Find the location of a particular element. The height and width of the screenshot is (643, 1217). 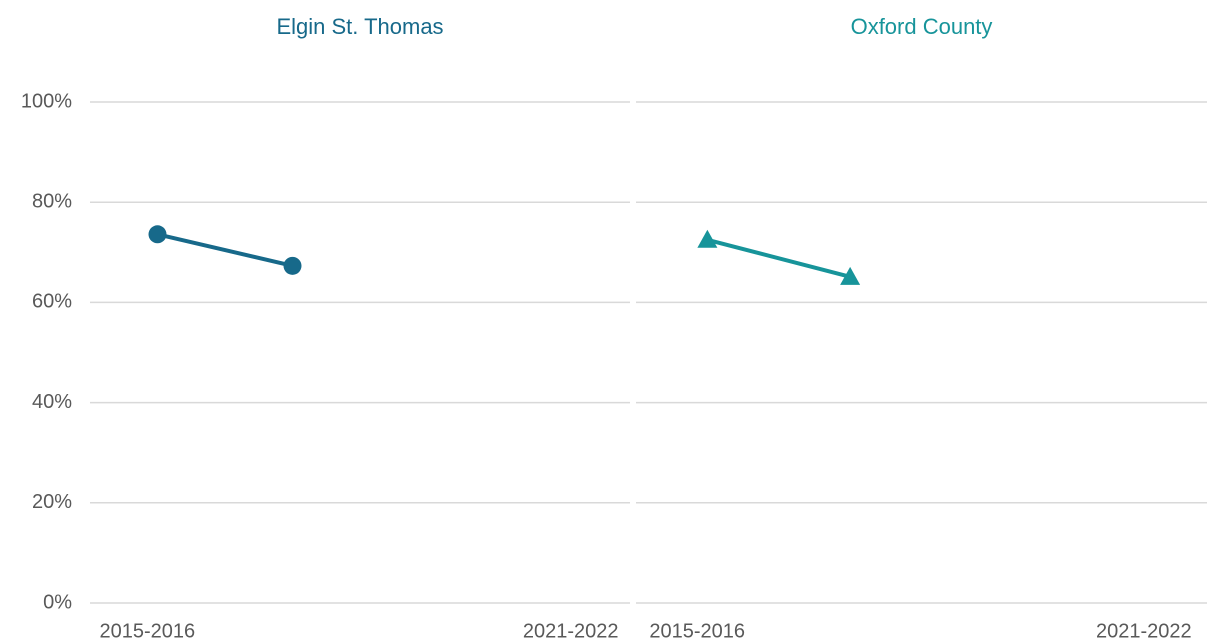

y-tick-label: 100% is located at coordinates (46, 101).